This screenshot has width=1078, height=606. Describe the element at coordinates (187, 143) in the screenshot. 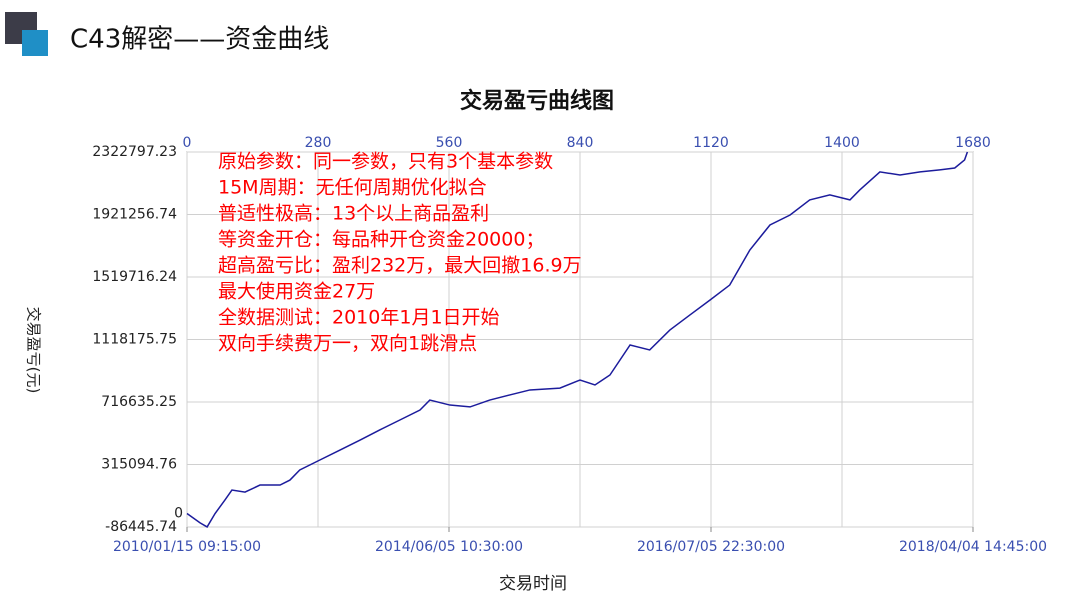

I see `x-tick-label: 0` at that location.